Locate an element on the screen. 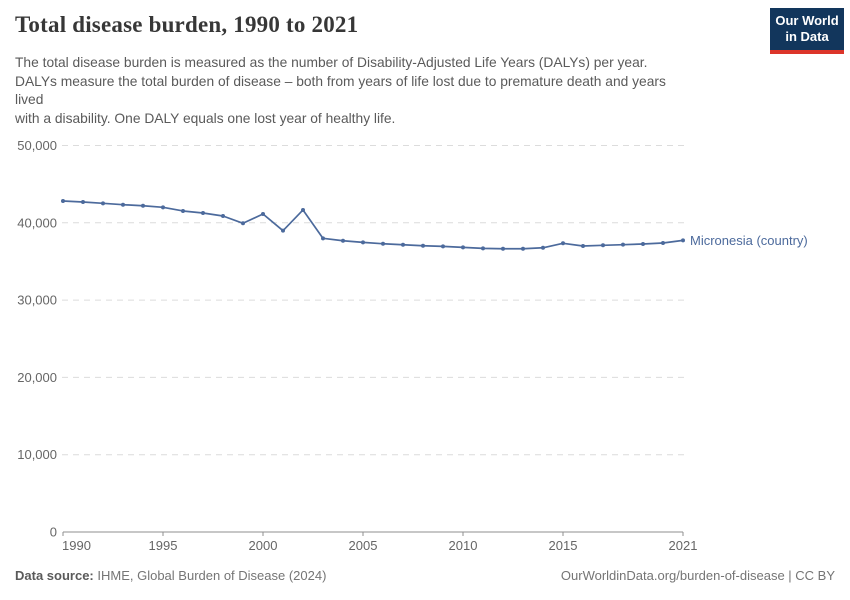  owid-logo-text: Our World in Data is located at coordinates (807, 29).